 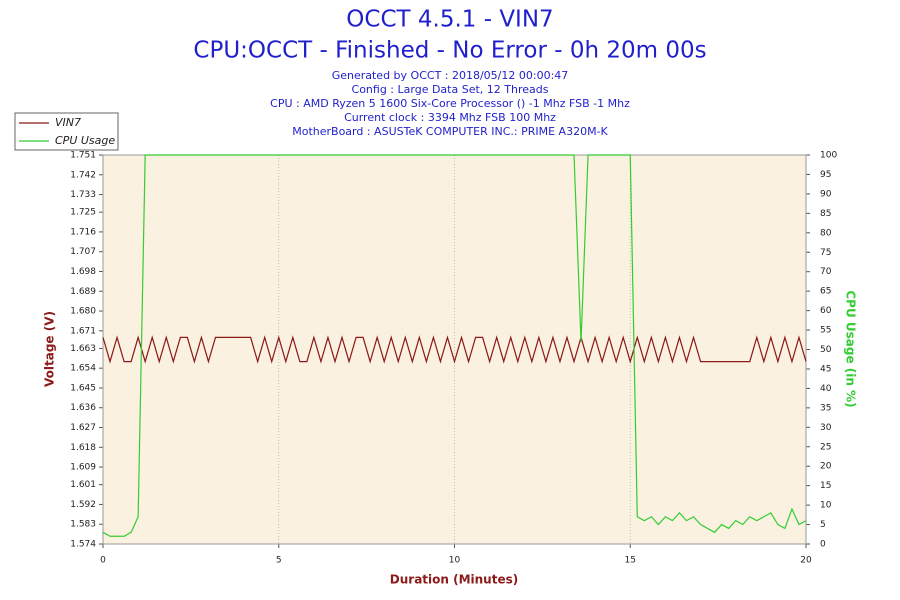 I want to click on y2-tick-label: 0, so click(x=823, y=545).